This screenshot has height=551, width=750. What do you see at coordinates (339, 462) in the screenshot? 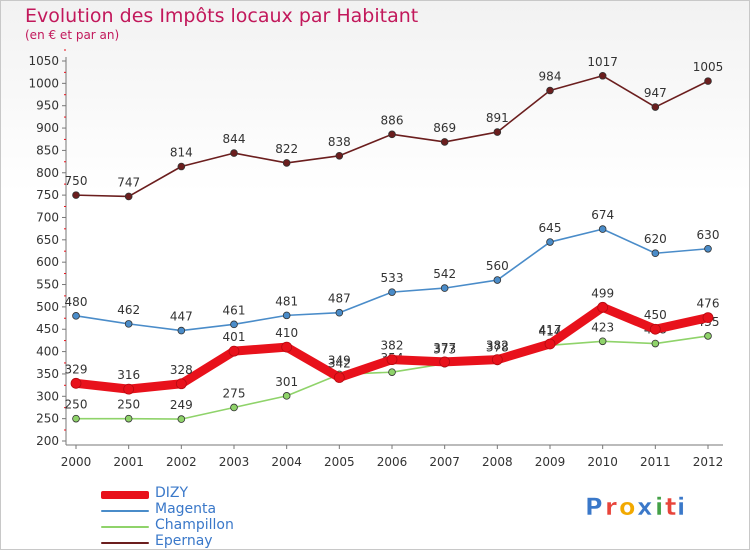
I see `x-tick-label: 2005` at bounding box center [339, 462].